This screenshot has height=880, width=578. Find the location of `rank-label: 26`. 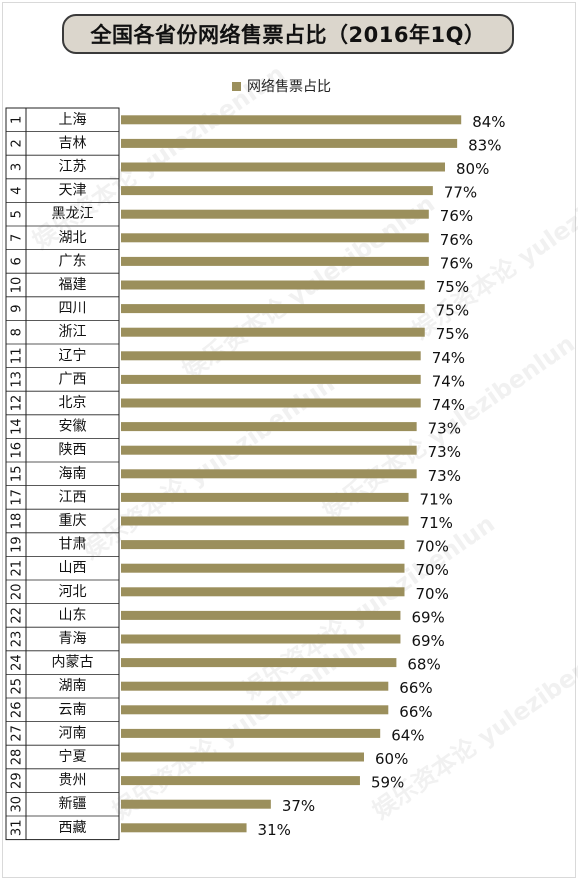

rank-label: 26 is located at coordinates (17, 710).